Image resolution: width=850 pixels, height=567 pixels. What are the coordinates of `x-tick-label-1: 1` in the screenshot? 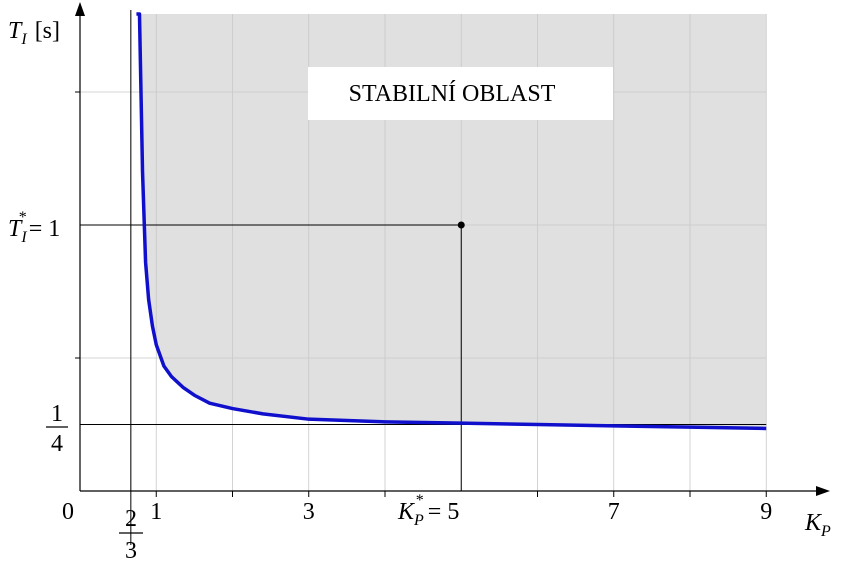 It's located at (156, 512).